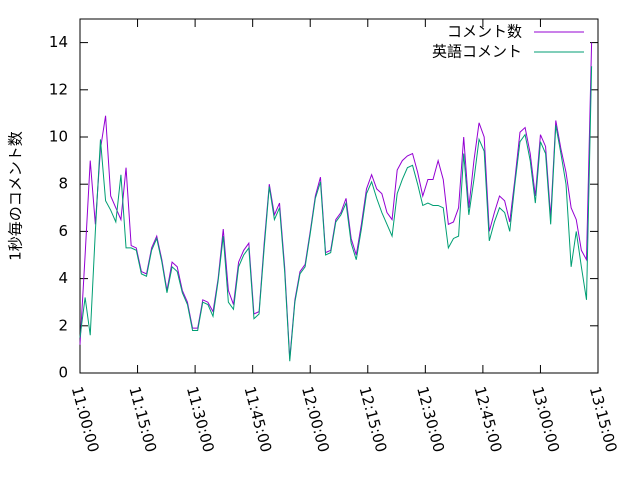  Describe the element at coordinates (58, 42) in the screenshot. I see `y-tick-label: 14` at that location.